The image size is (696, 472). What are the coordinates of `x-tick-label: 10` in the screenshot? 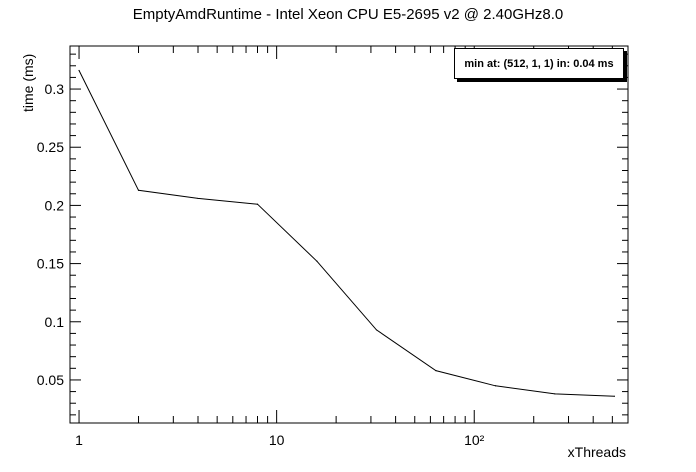 It's located at (277, 440).